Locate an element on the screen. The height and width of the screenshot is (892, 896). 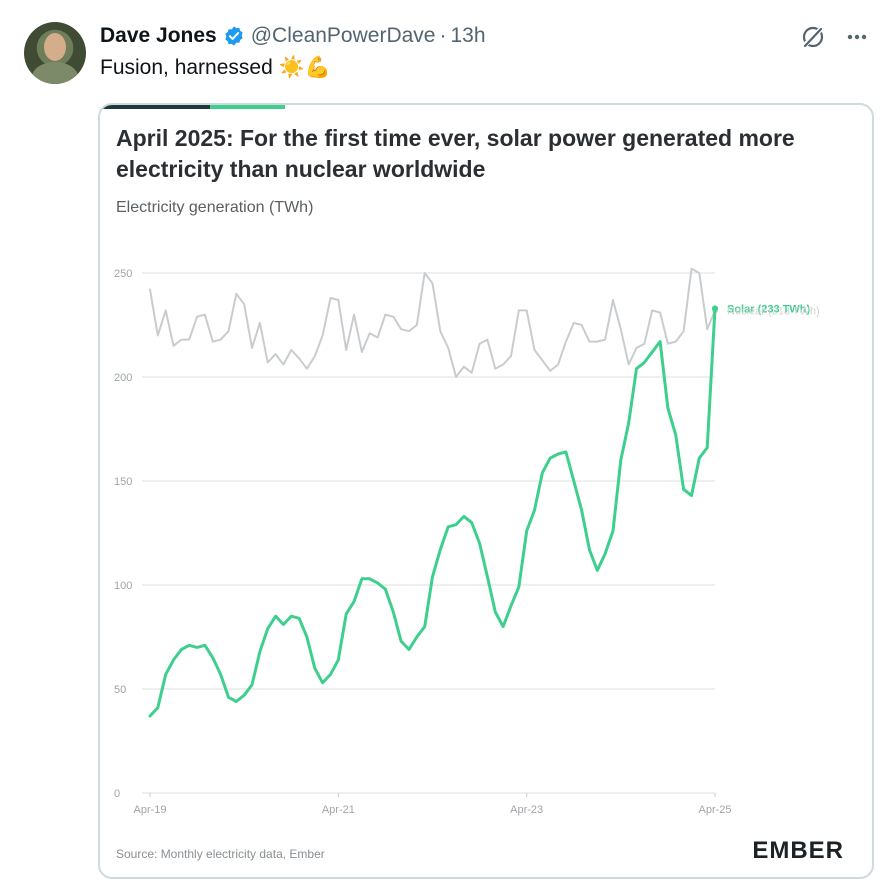
avatar is located at coordinates (55, 53).